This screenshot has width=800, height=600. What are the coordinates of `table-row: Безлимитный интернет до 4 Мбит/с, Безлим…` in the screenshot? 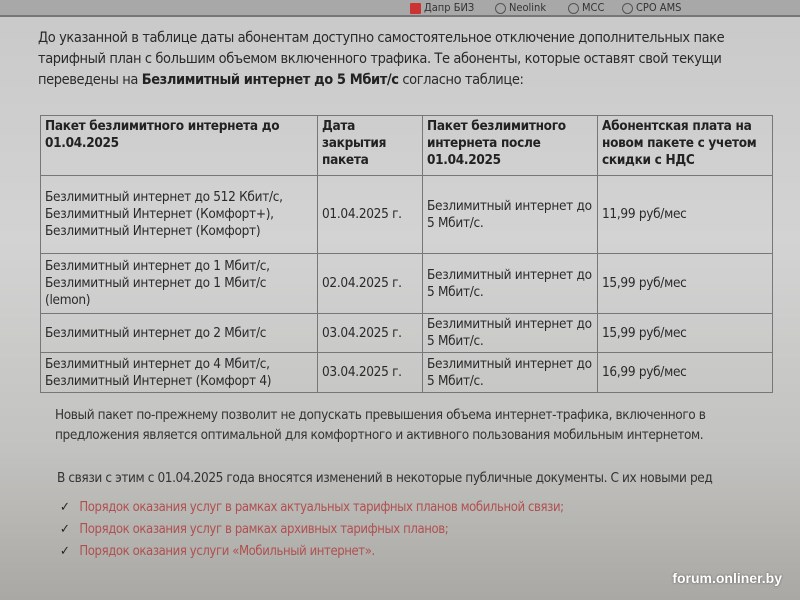 It's located at (406, 372).